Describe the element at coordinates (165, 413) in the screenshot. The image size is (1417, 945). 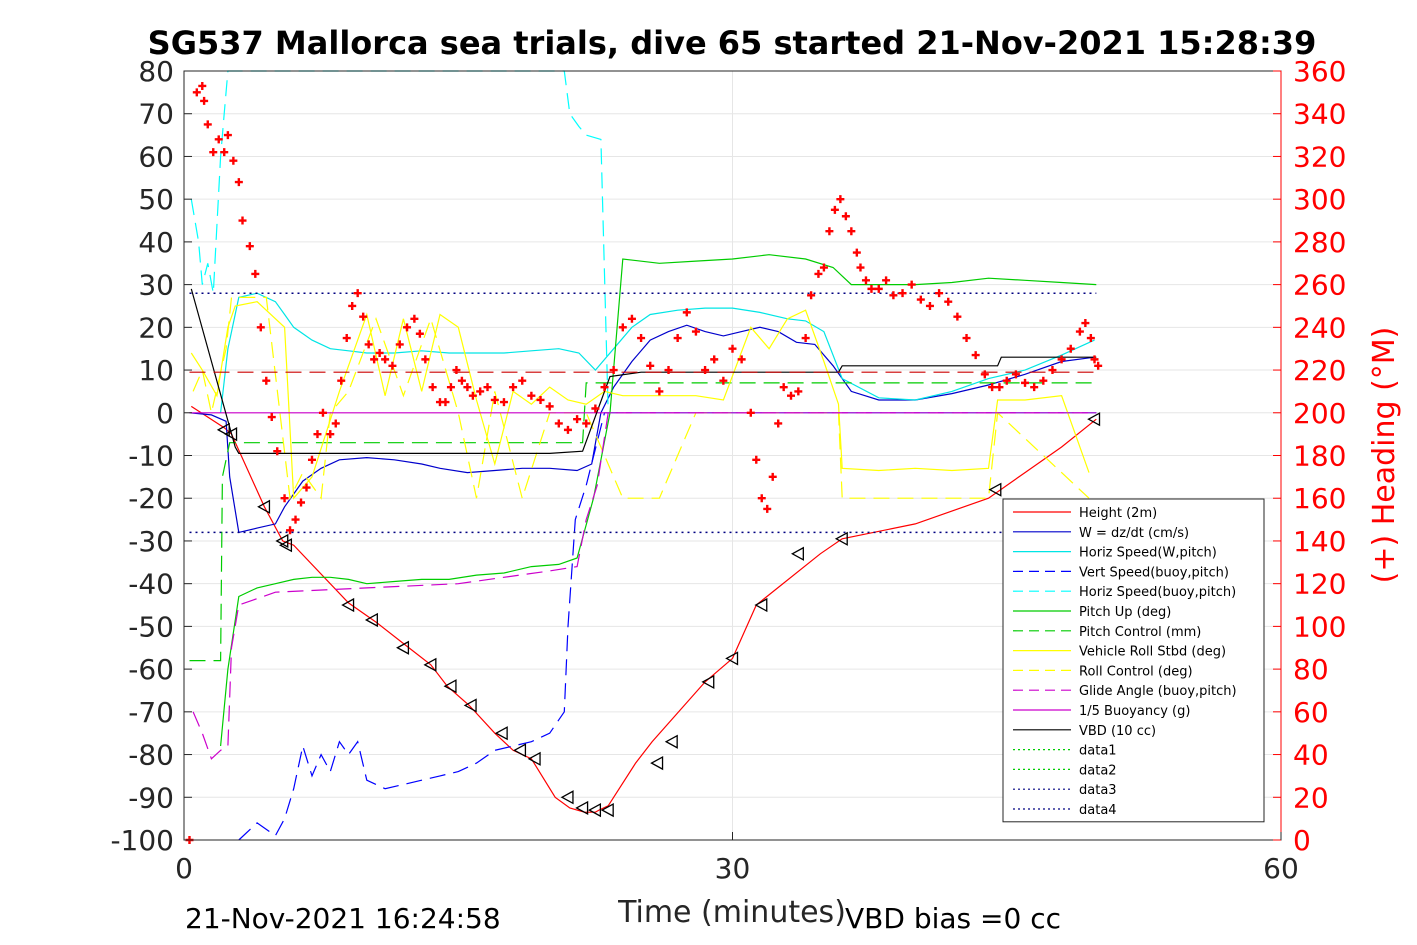
I see `left-tick-label: 0` at that location.